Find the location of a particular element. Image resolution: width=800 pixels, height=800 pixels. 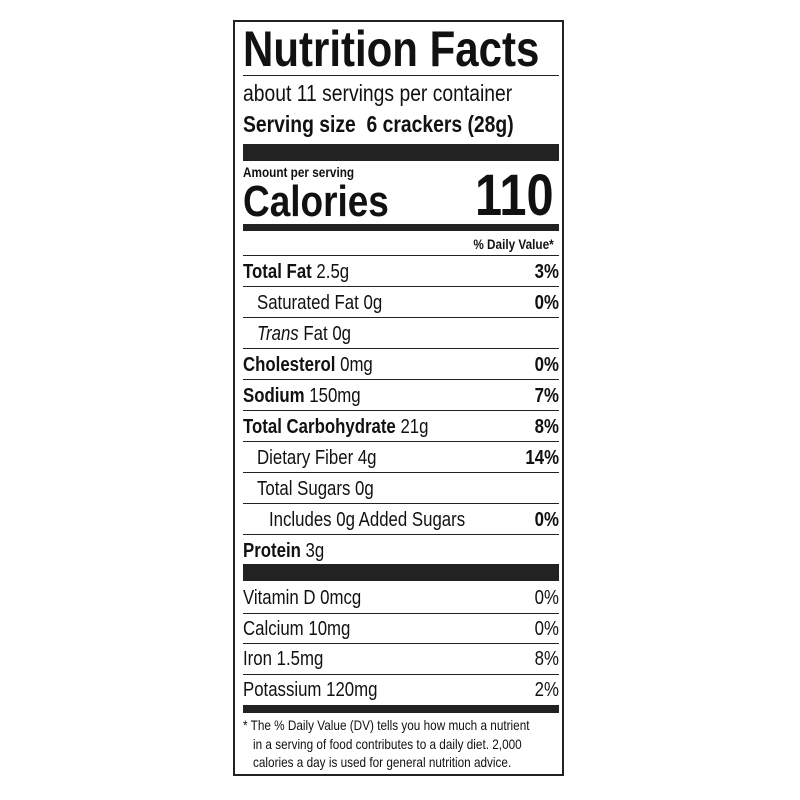

servings-text: about 11 servings per container is located at coordinates (378, 93).